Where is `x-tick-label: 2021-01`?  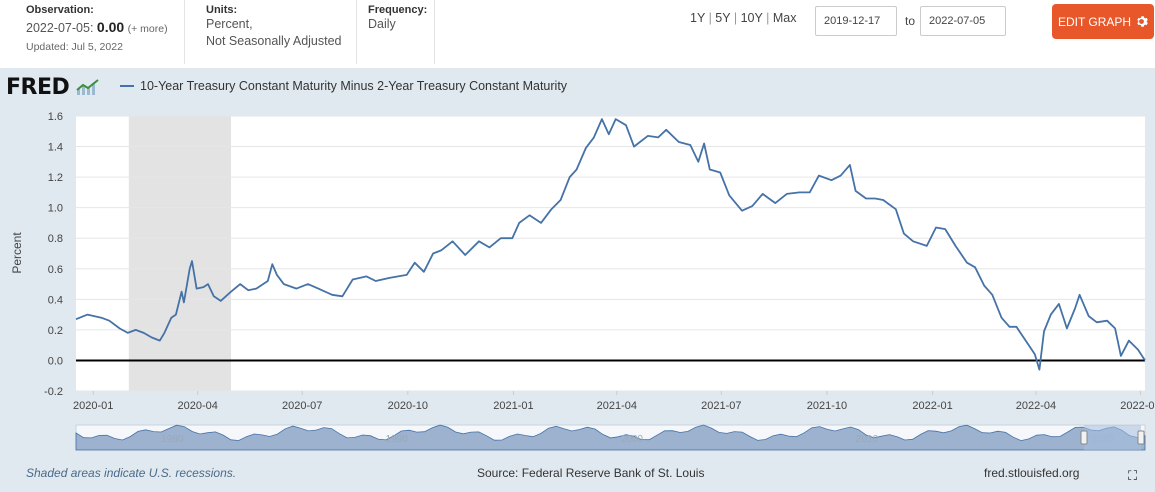
x-tick-label: 2021-01 is located at coordinates (513, 406).